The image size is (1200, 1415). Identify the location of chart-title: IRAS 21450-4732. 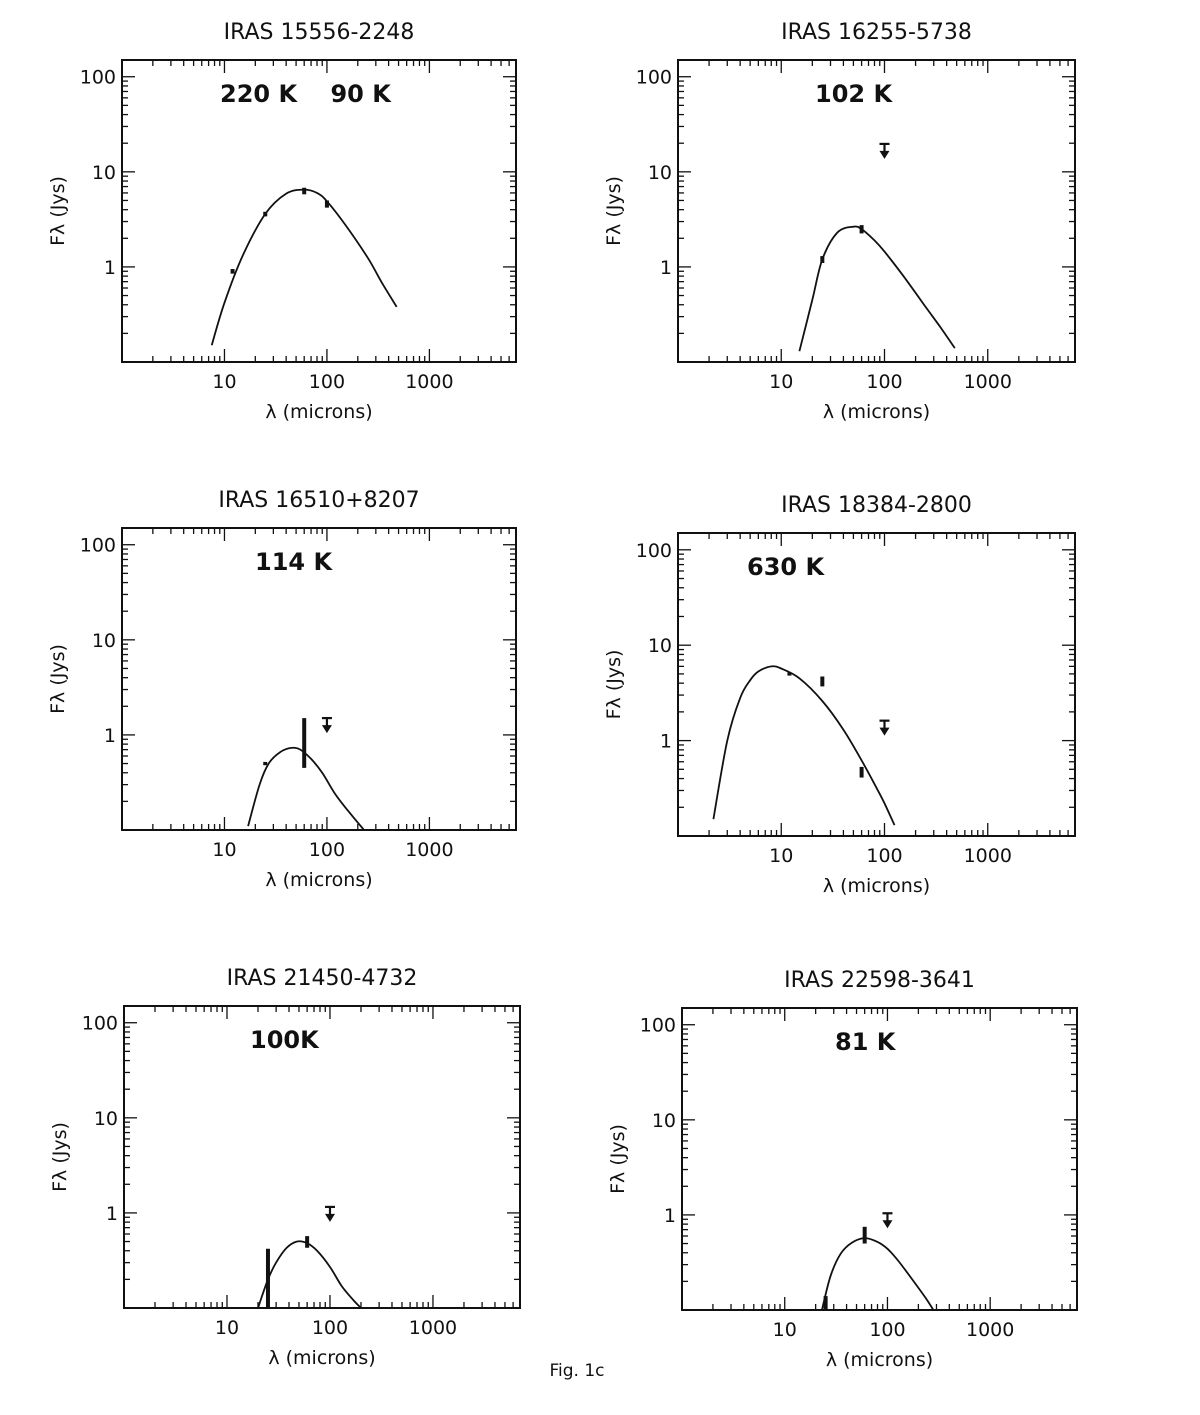
(322, 978).